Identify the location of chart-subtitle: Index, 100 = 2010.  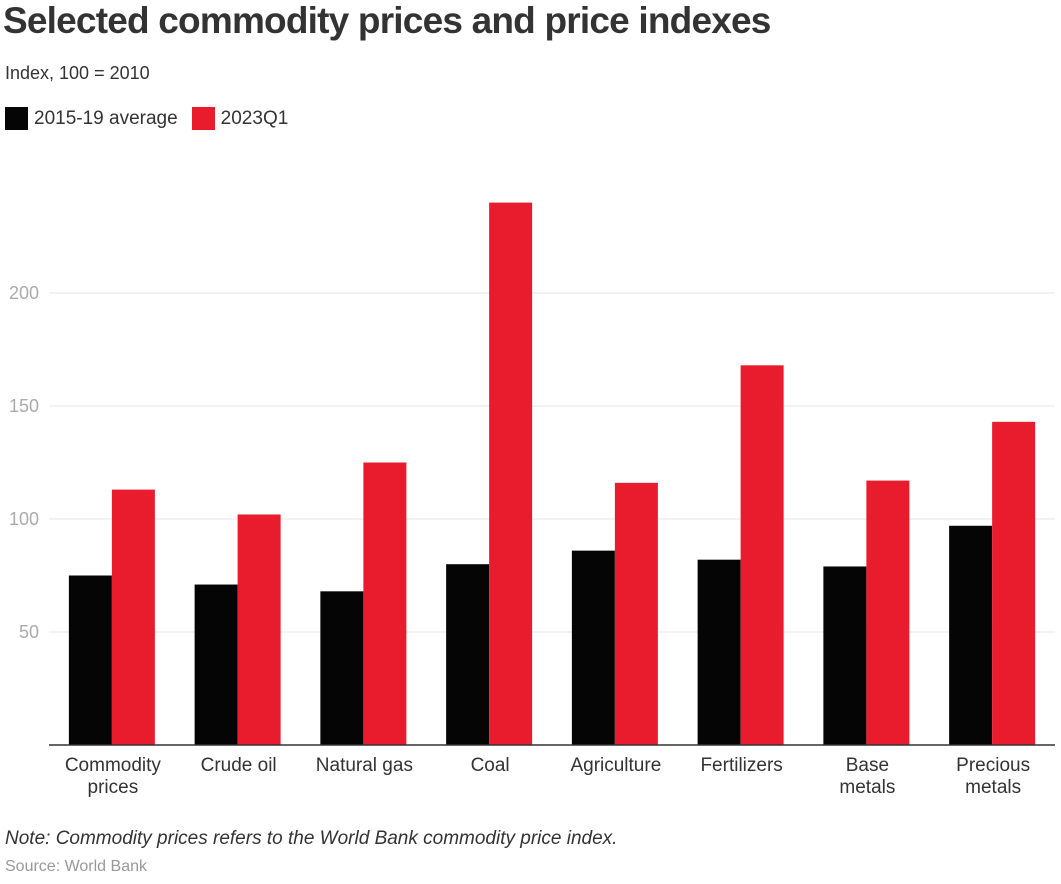
(77, 73).